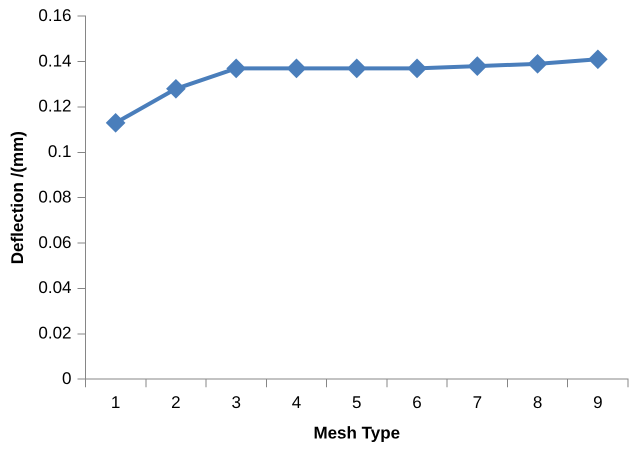 The width and height of the screenshot is (639, 452). Describe the element at coordinates (356, 432) in the screenshot. I see `x-axis-title: Mesh Type` at that location.